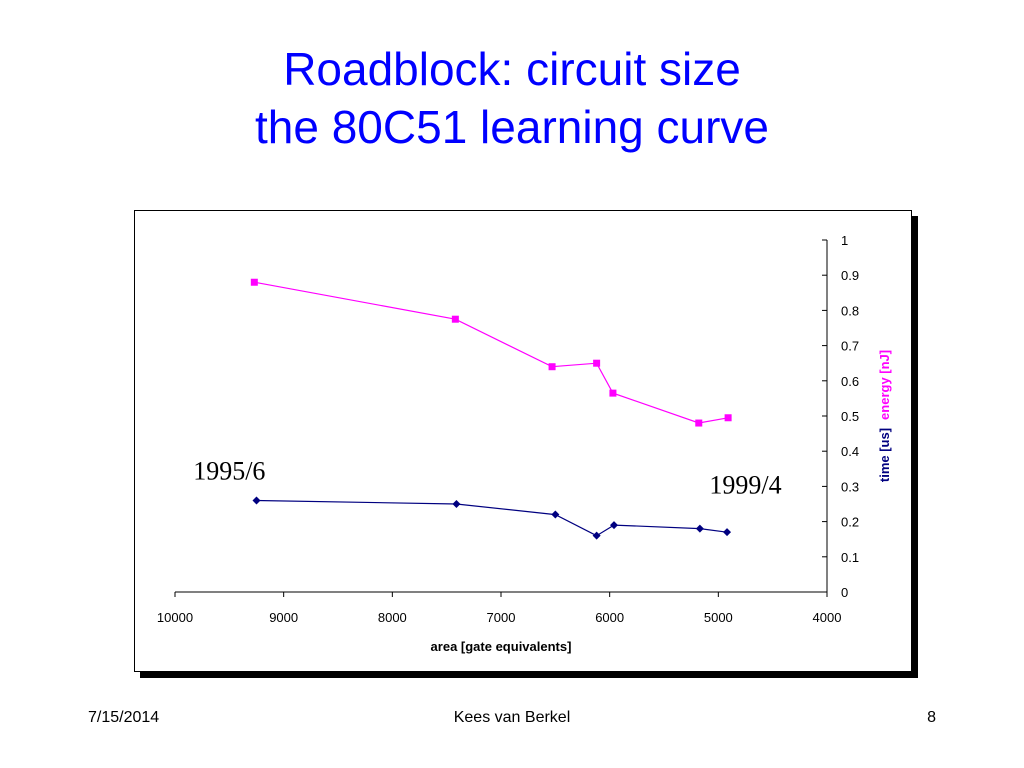  Describe the element at coordinates (850, 310) in the screenshot. I see `y-tick-label: 0.8` at that location.